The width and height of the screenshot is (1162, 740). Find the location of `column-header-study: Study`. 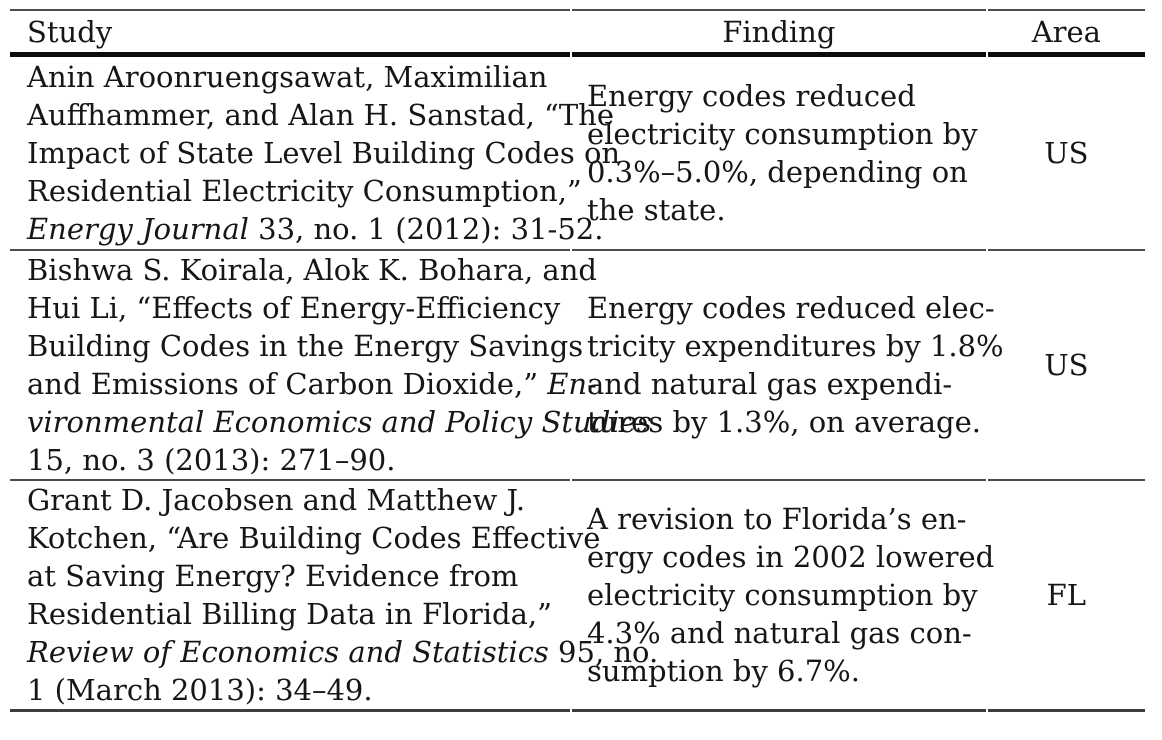

column-header-study: Study is located at coordinates (290, 33).